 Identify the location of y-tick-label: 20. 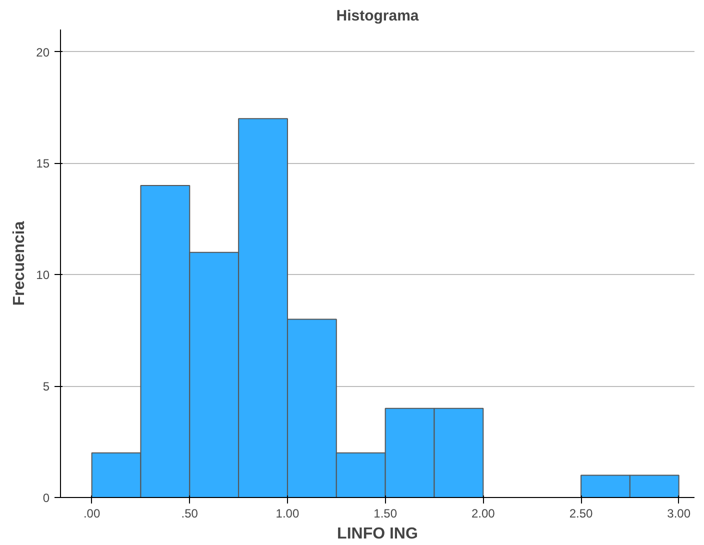
(43, 52).